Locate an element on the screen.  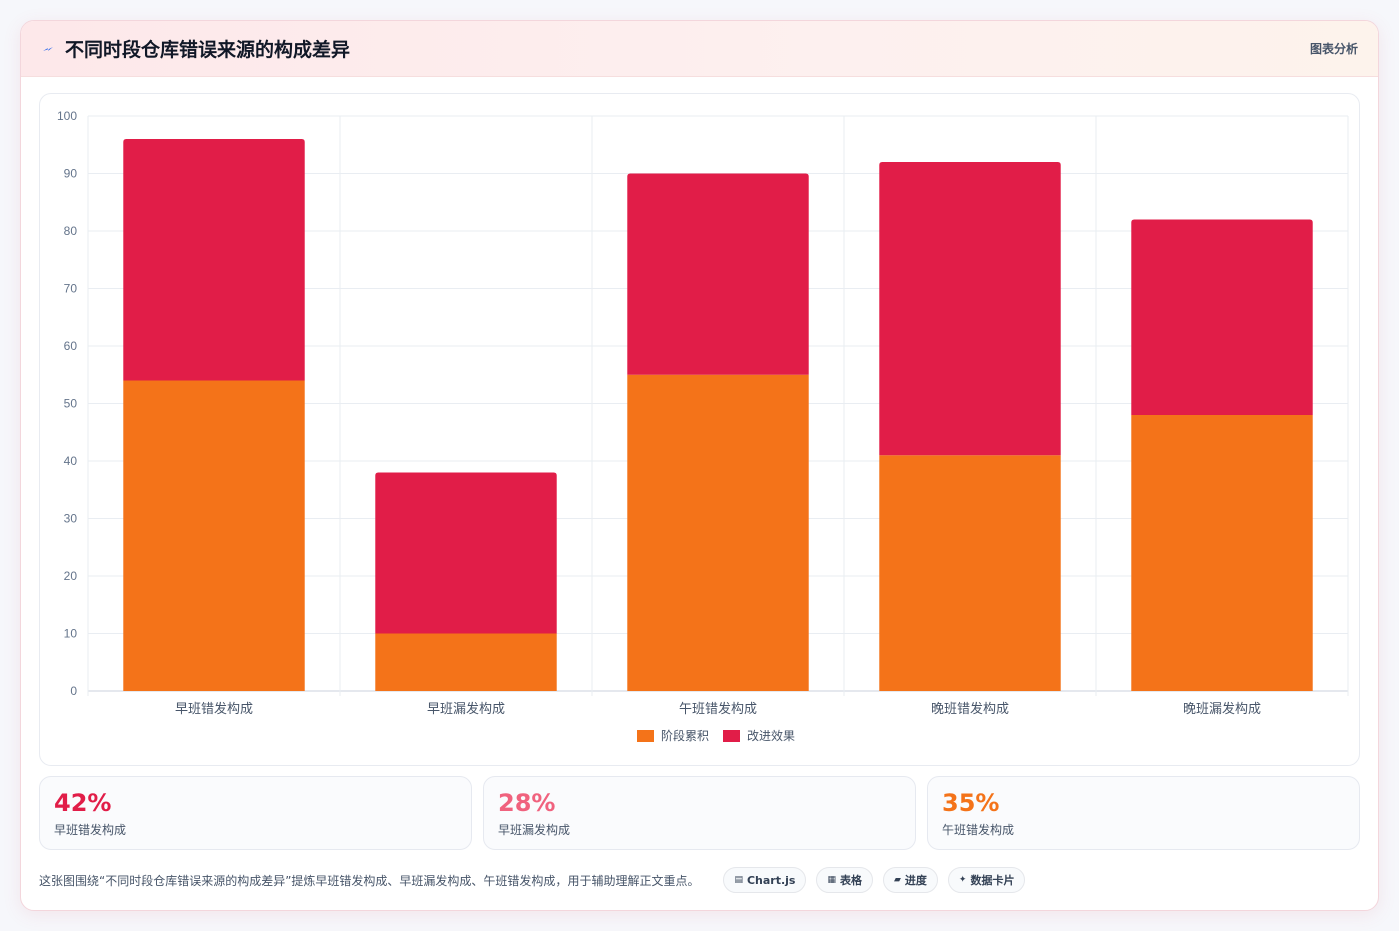
y-tick-label: 90 is located at coordinates (71, 174).